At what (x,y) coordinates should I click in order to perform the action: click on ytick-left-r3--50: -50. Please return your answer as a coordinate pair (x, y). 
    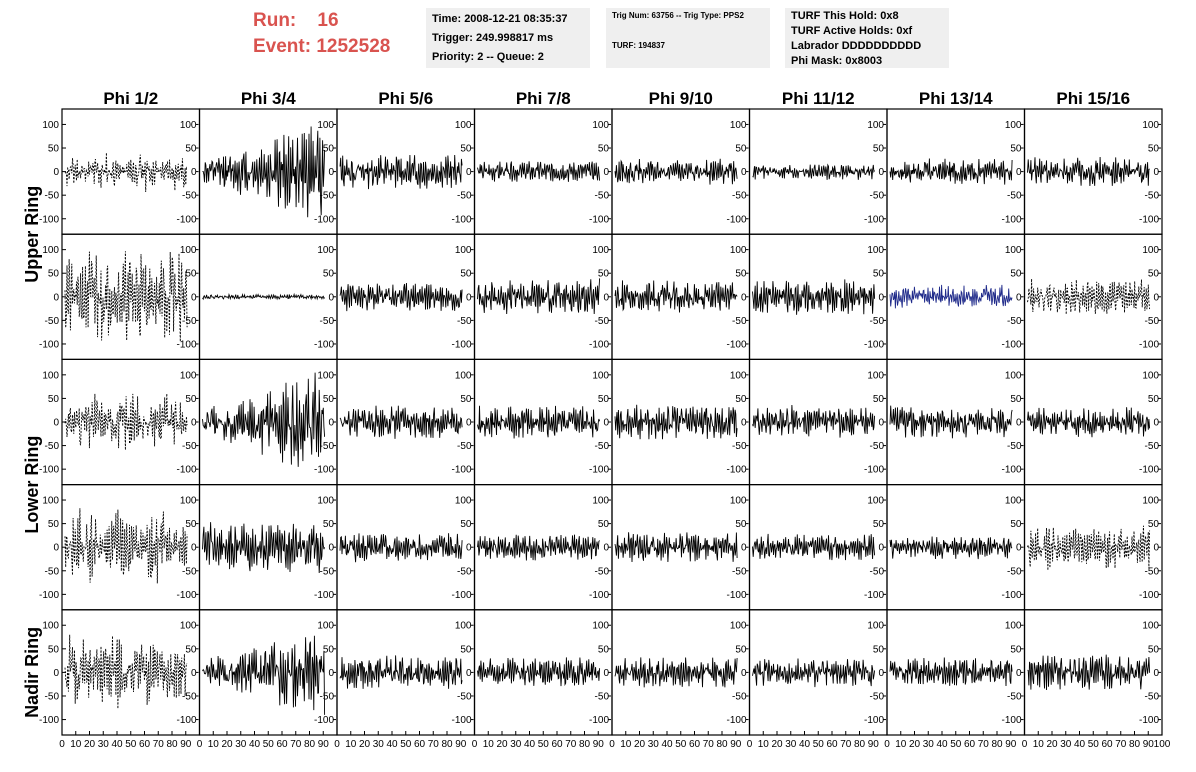
    Looking at the image, I should click on (52, 446).